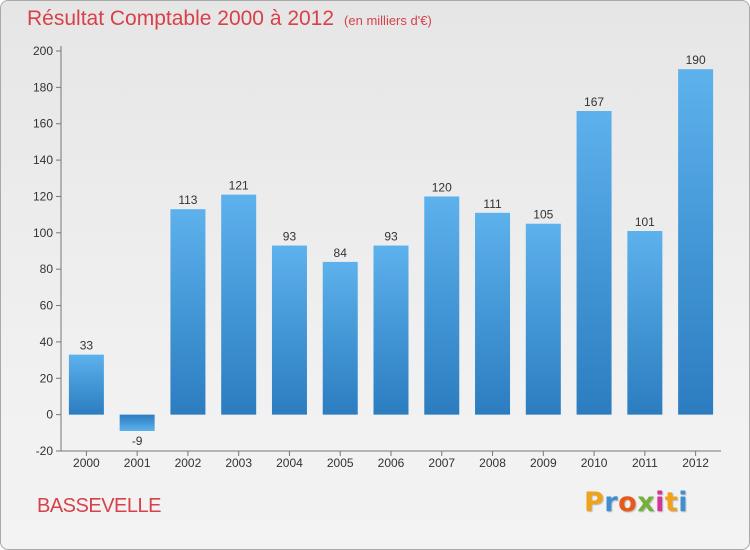 The height and width of the screenshot is (550, 750). What do you see at coordinates (239, 186) in the screenshot?
I see `bar-value-label: 121` at bounding box center [239, 186].